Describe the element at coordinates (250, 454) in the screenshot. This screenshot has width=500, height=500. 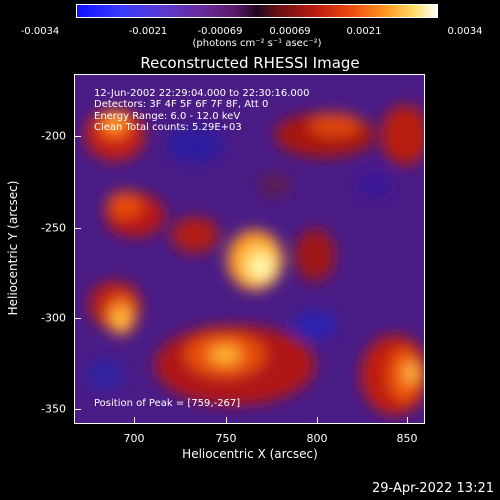
I see `x-axis-label: Heliocentric X (arcsec)` at that location.